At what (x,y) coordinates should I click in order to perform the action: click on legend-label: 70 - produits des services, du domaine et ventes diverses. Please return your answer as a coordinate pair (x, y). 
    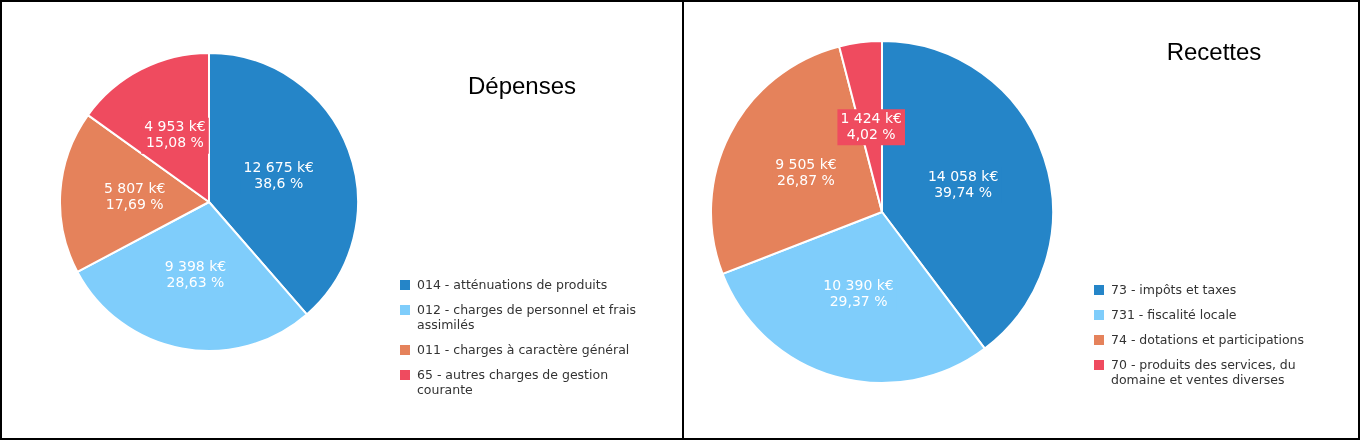
    Looking at the image, I should click on (1204, 372).